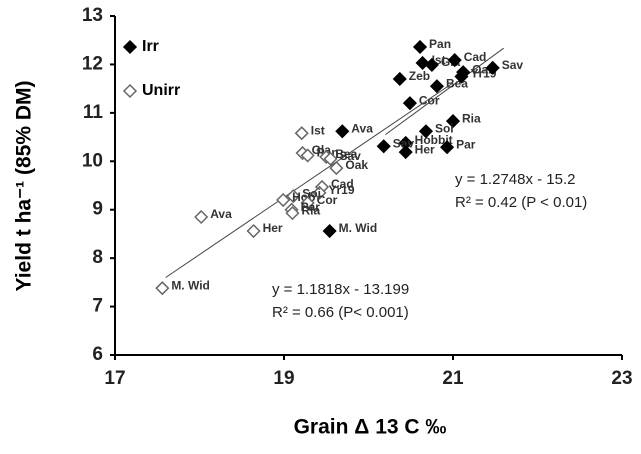 The height and width of the screenshot is (454, 641). What do you see at coordinates (356, 165) in the screenshot?
I see `point-label: Oak` at bounding box center [356, 165].